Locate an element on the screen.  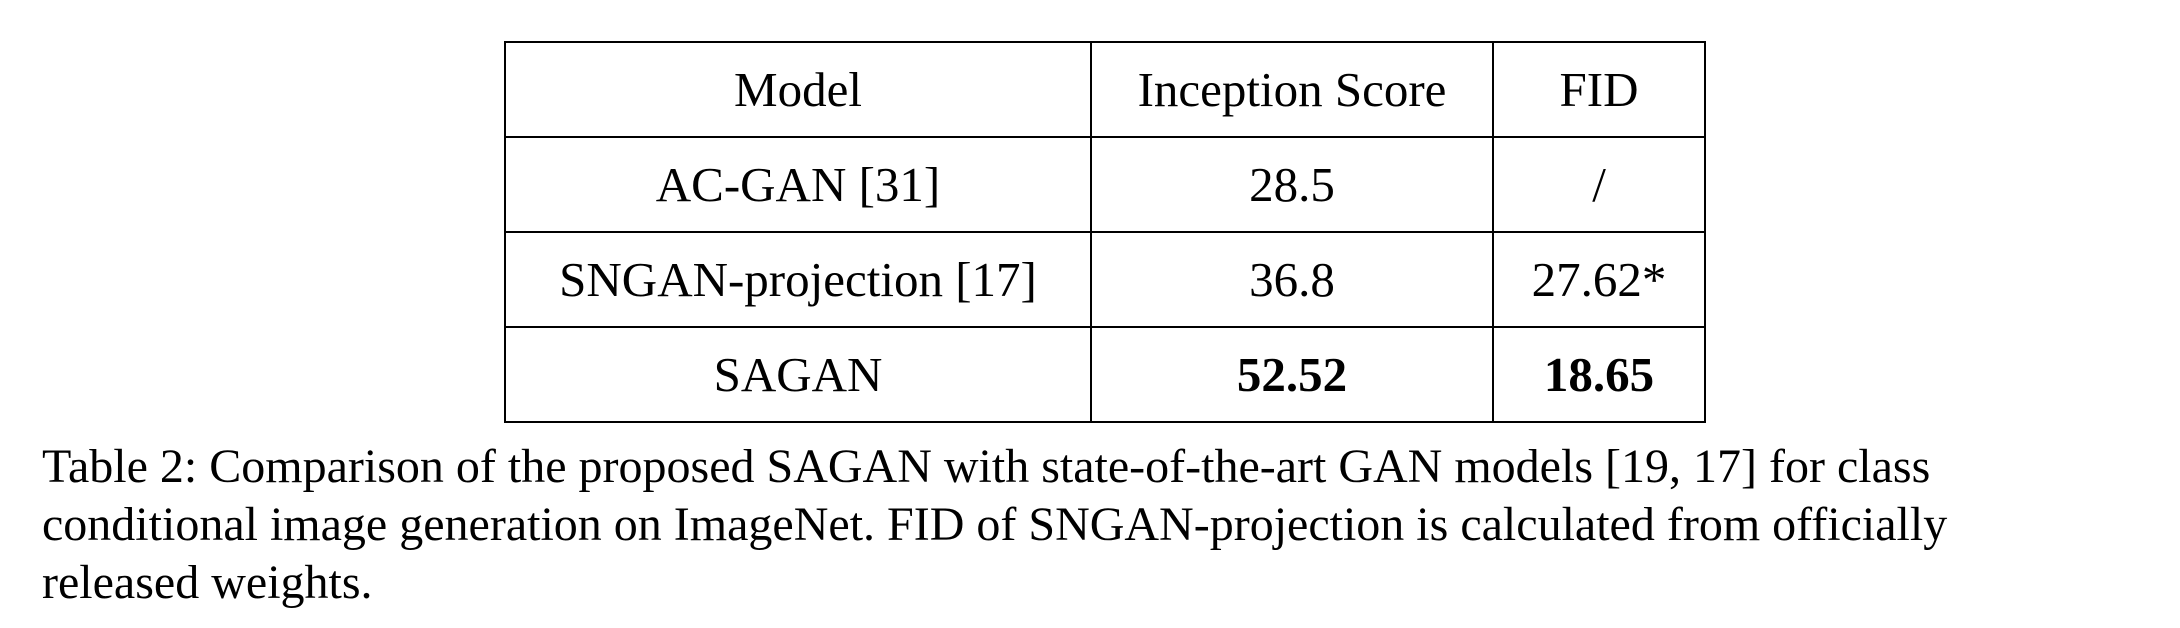
table-row: SNGAN-projection [17] 36.8 27.62* is located at coordinates (1105, 279).